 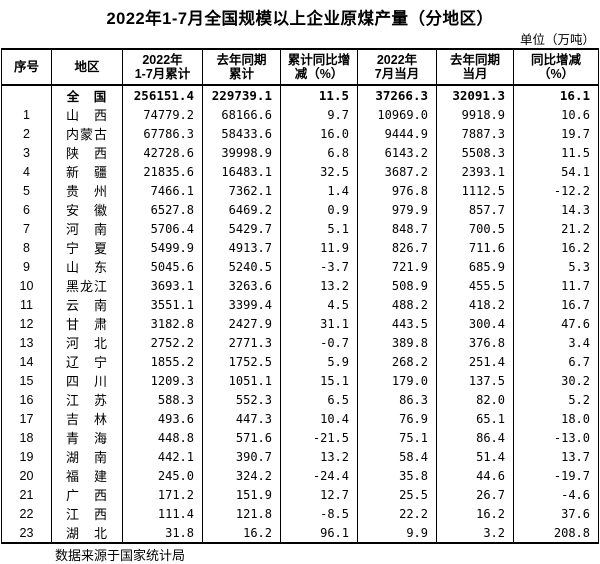 I want to click on table-row: 21 广 西 171.2 151.9 12.7 25.5 26.7 -4.6, so click(x=300, y=494).